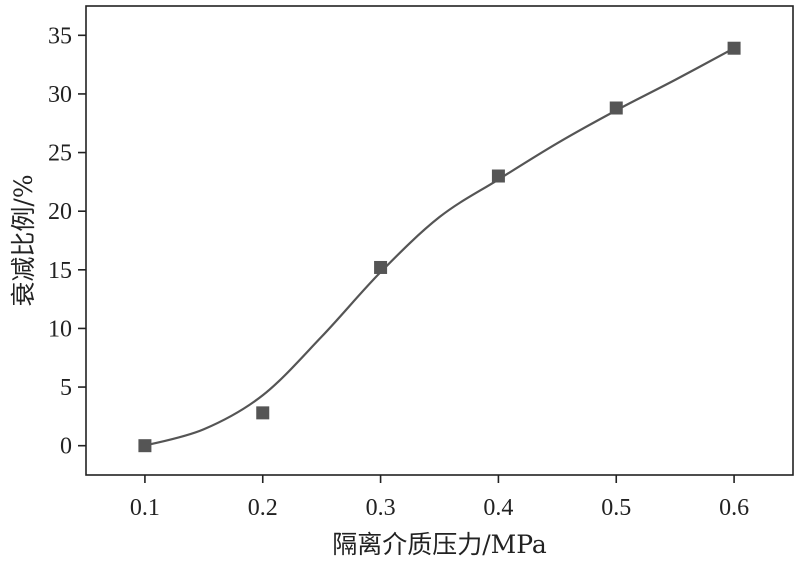 This screenshot has height=561, width=802. What do you see at coordinates (439, 498) in the screenshot?
I see `x-axis: 0.1 0.2 0.3 0.4 0.5 0.6` at bounding box center [439, 498].